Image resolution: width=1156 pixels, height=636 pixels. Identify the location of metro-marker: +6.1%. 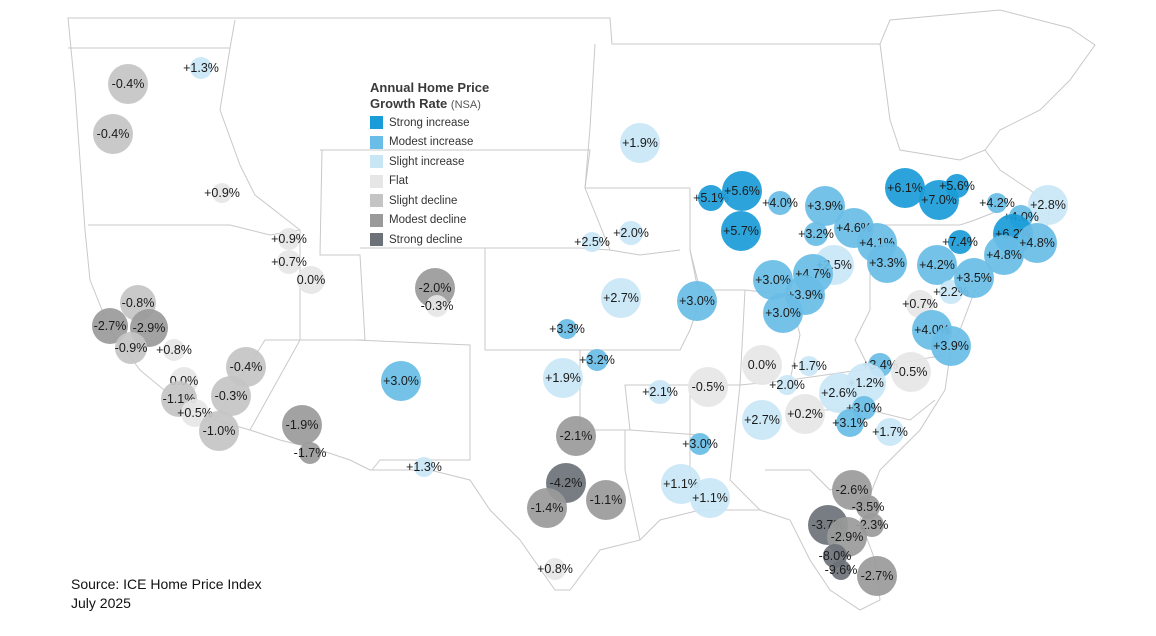
(905, 188).